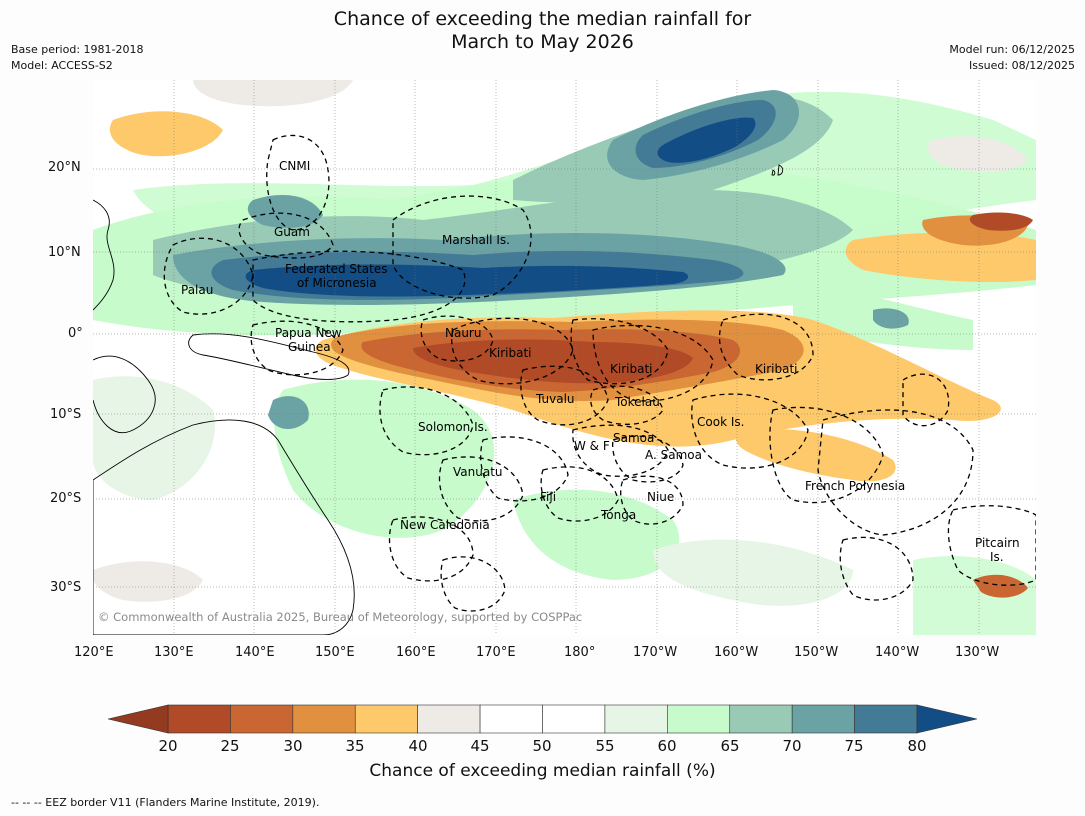  I want to click on lon-tick: 170°W, so click(655, 652).